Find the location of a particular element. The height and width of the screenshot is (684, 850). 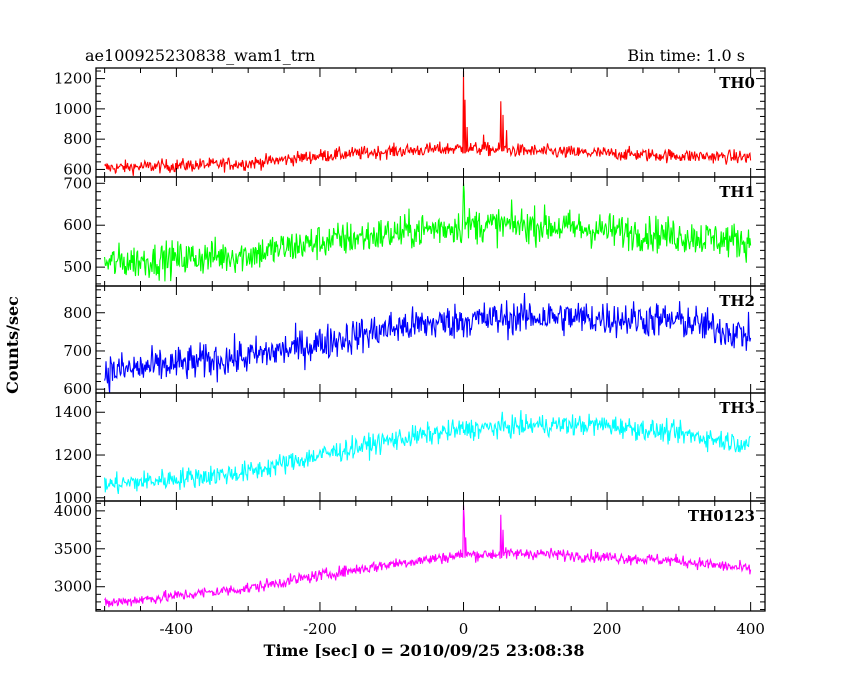

x-tick-label: 400 is located at coordinates (750, 629).